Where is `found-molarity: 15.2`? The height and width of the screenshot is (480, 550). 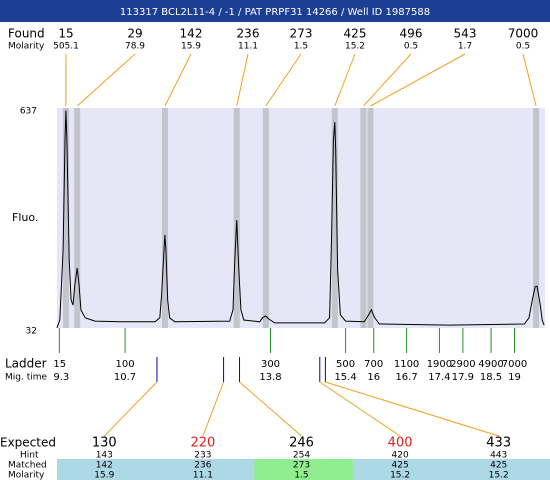 found-molarity: 15.2 is located at coordinates (355, 47).